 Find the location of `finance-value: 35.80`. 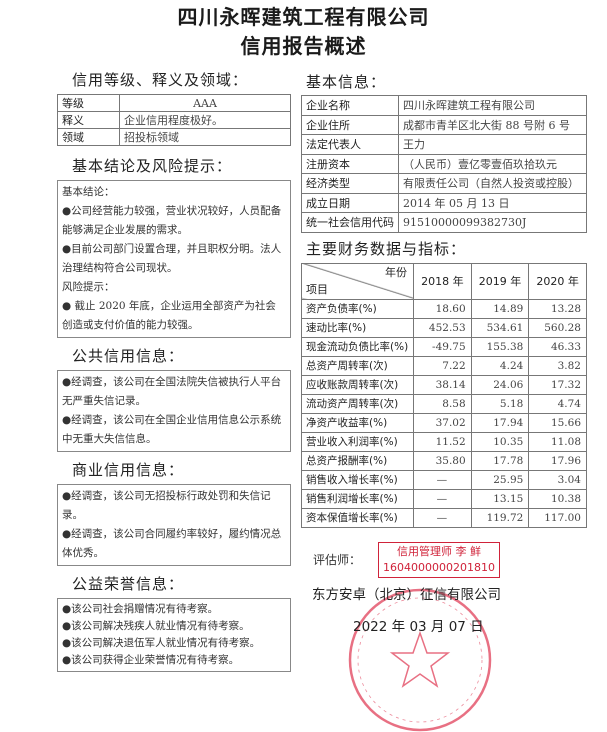

finance-value: 35.80 is located at coordinates (442, 460).